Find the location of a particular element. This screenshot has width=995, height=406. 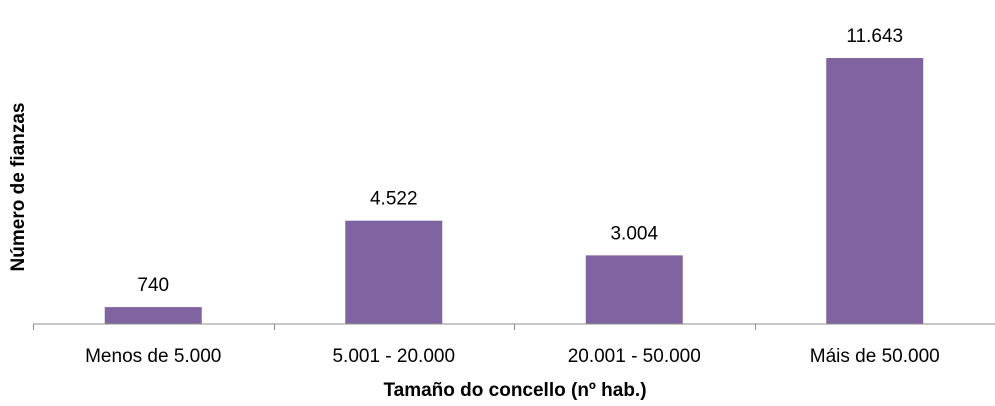

x-tick-label-4: Máis de 50.000 is located at coordinates (875, 356).